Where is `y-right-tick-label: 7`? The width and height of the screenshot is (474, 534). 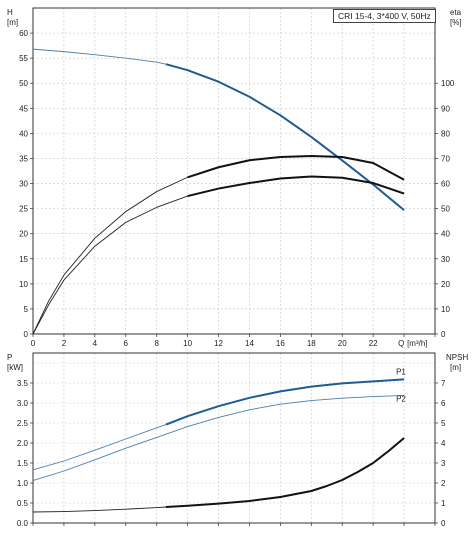 y-right-tick-label: 7 is located at coordinates (443, 383).